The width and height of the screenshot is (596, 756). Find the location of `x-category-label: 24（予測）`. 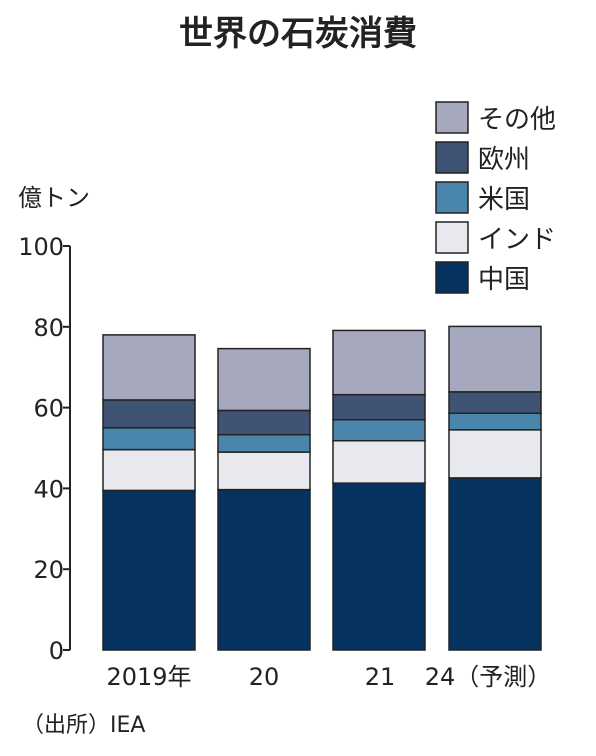

x-category-label: 24（予測） is located at coordinates (488, 677).